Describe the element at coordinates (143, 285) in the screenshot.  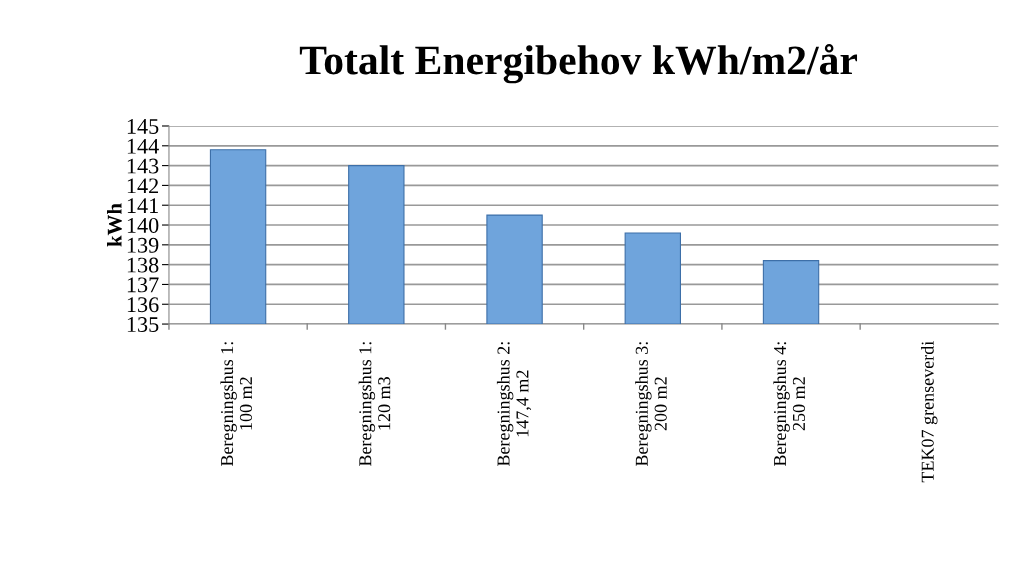
I see `y-tick-label: 137` at that location.